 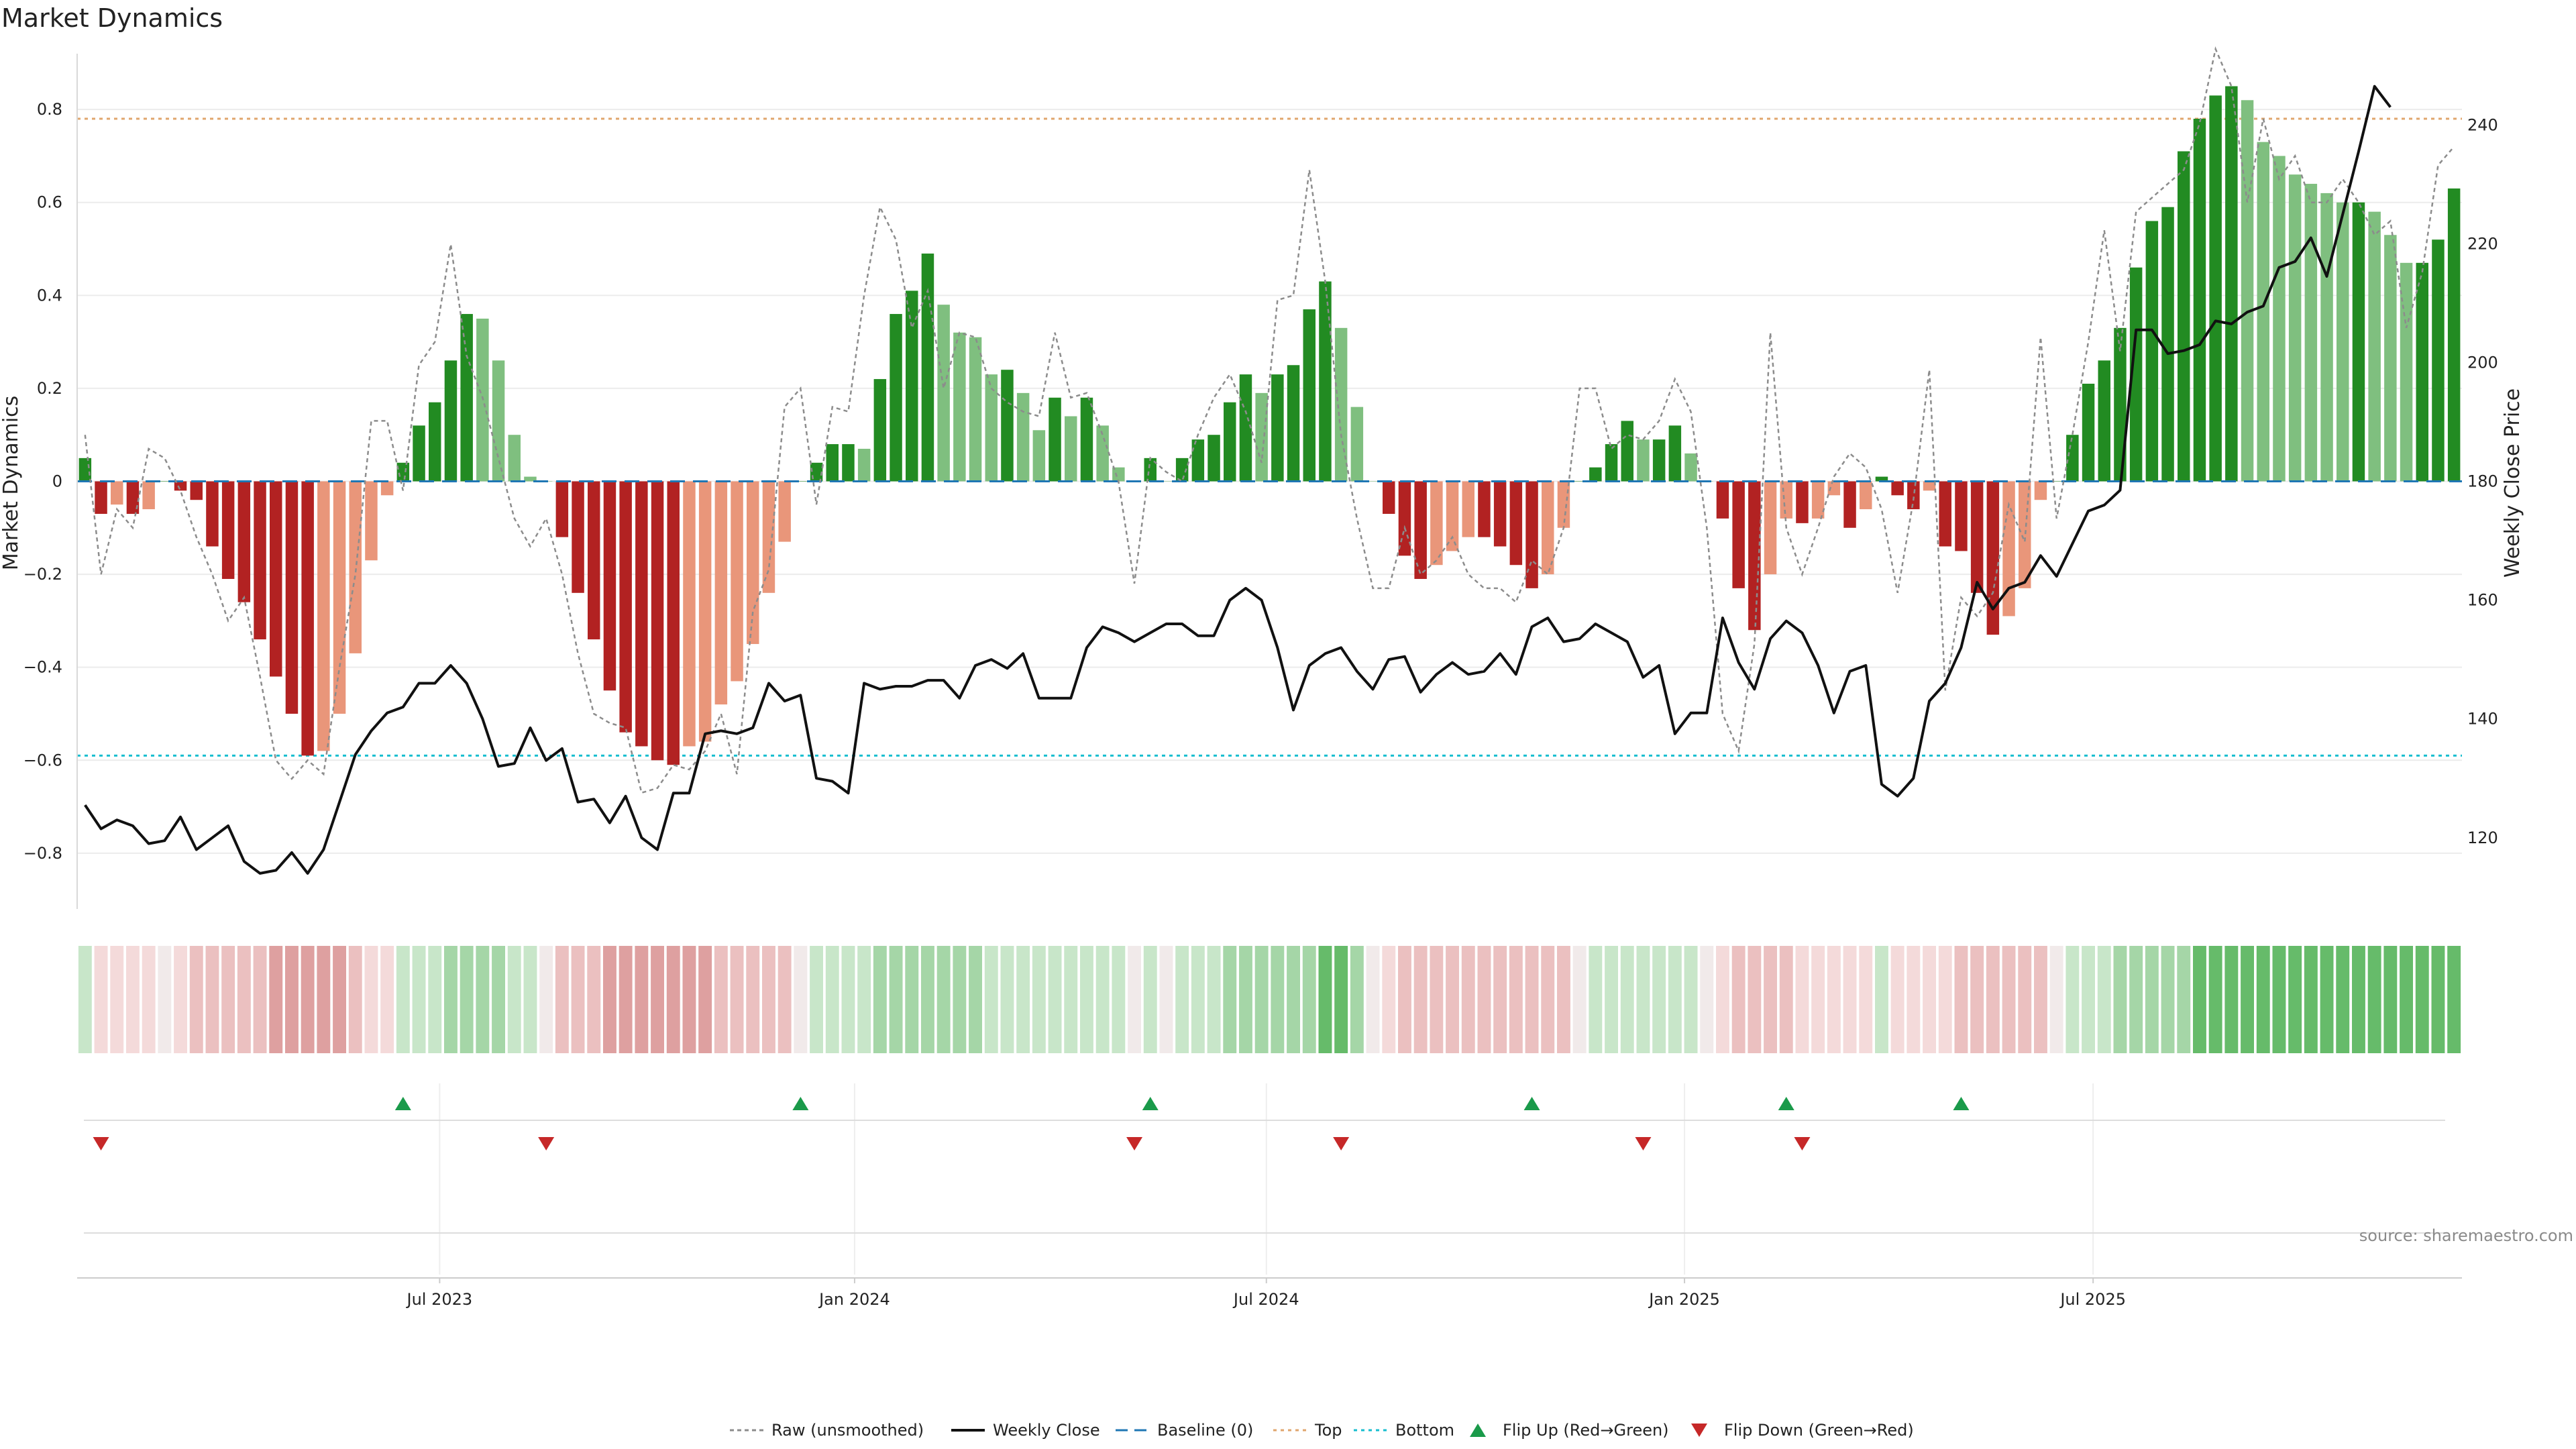 What do you see at coordinates (11, 483) in the screenshot?
I see `y-axis-left-title: Market Dynamics` at bounding box center [11, 483].